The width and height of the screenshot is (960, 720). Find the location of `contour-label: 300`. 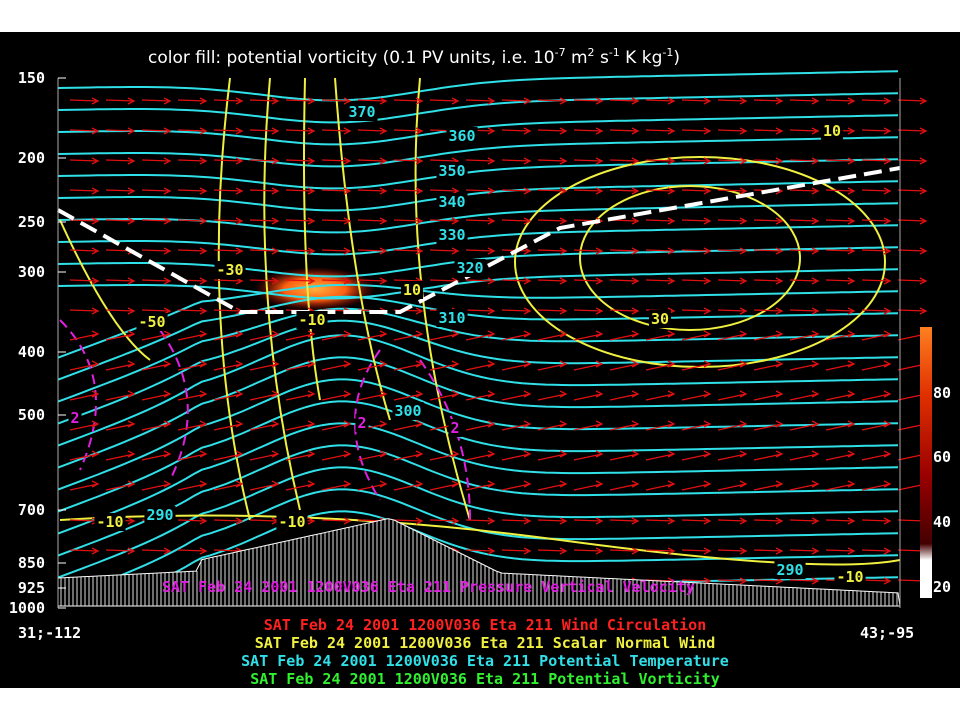

contour-label: 300 is located at coordinates (407, 411).